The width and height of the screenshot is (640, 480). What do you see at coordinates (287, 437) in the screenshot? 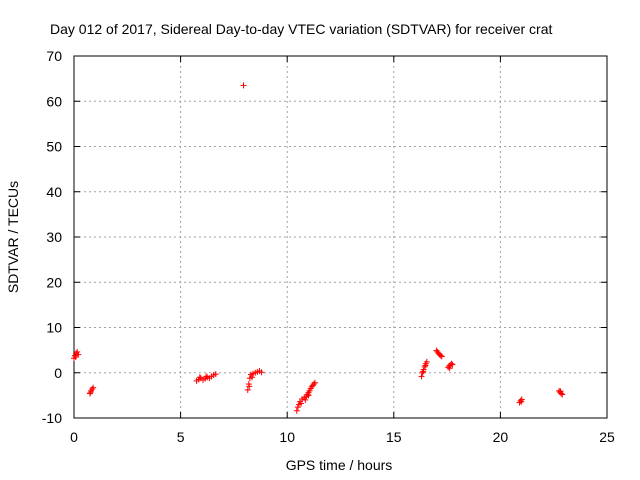
I see `x-tick-label: 10` at bounding box center [287, 437].